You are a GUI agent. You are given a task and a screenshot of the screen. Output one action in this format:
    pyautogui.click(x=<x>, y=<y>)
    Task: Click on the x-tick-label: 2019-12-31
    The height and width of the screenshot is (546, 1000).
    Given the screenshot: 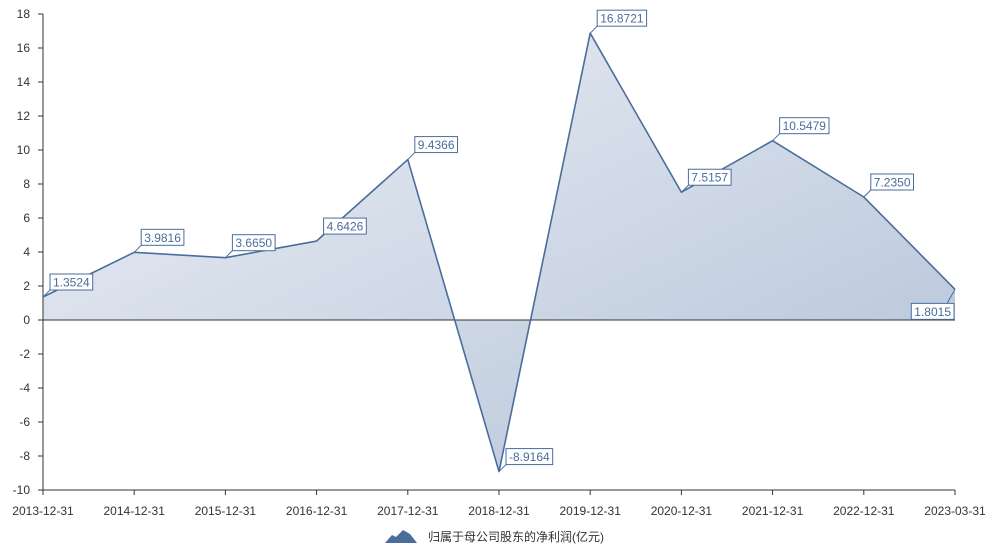 What is the action you would take?
    pyautogui.click(x=591, y=511)
    